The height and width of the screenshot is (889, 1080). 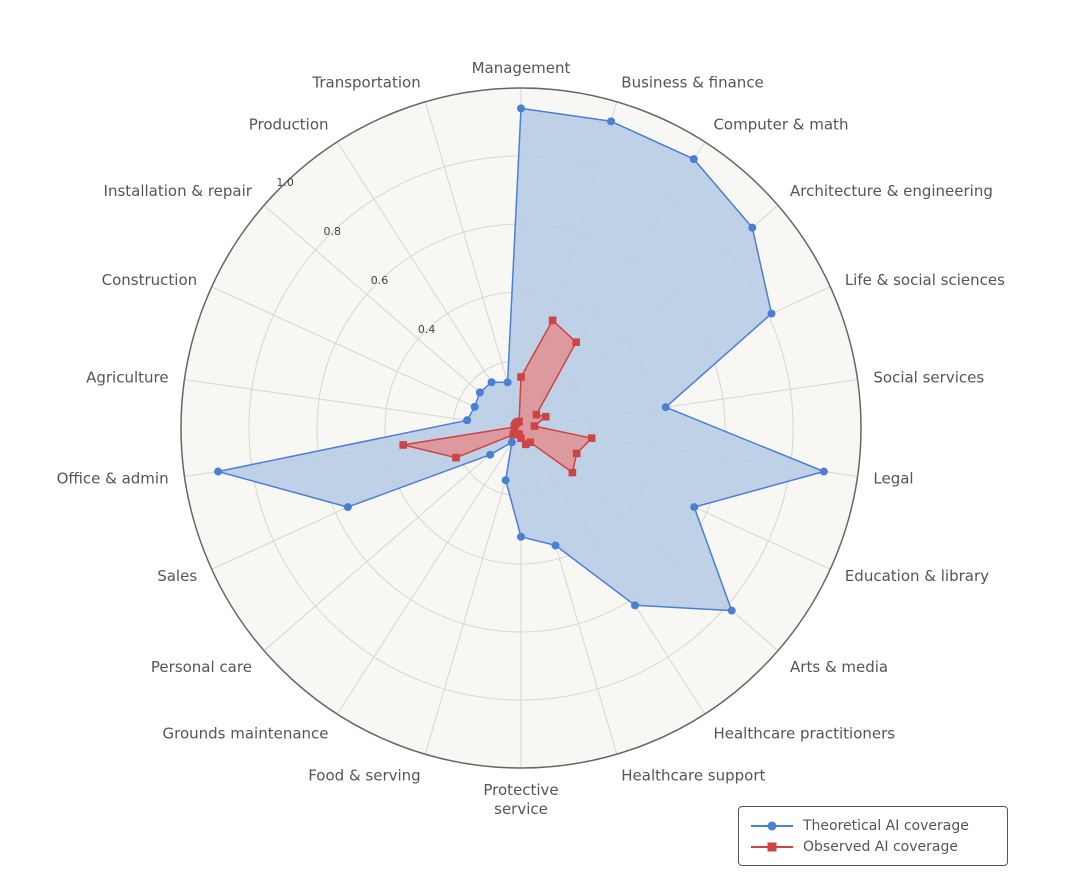 I want to click on legend-circle-marker-icon, so click(x=772, y=825).